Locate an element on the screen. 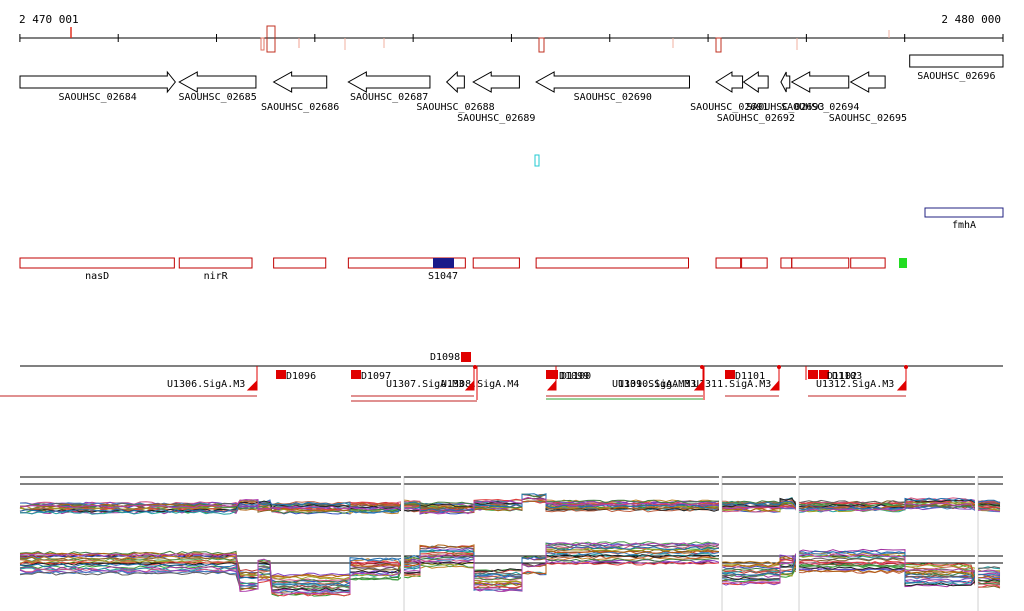  promoter-label: U1306.SigA.M3 is located at coordinates (206, 384).